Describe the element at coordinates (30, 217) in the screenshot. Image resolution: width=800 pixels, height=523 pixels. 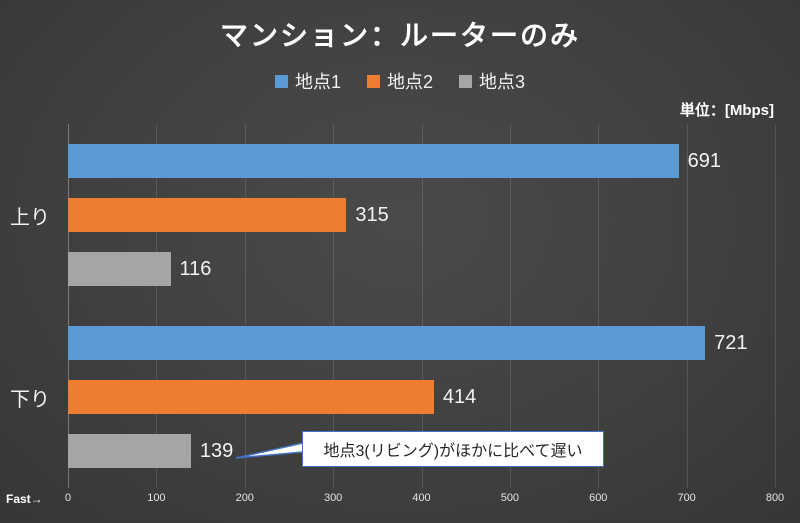
I see `category-label: 上り` at that location.